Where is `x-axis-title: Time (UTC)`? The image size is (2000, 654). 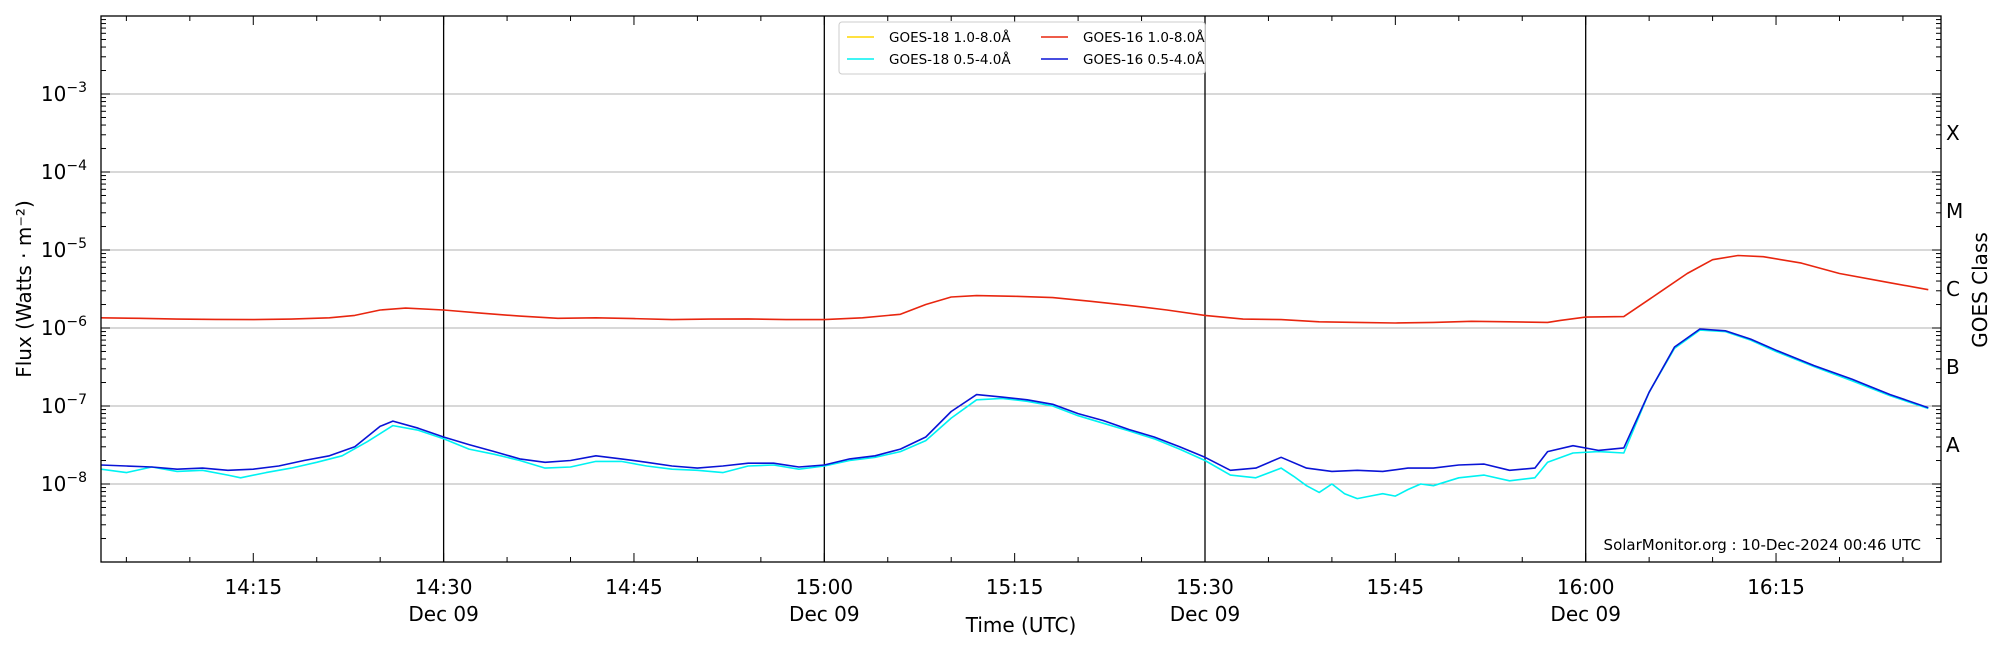
x-axis-title: Time (UTC) is located at coordinates (1021, 625).